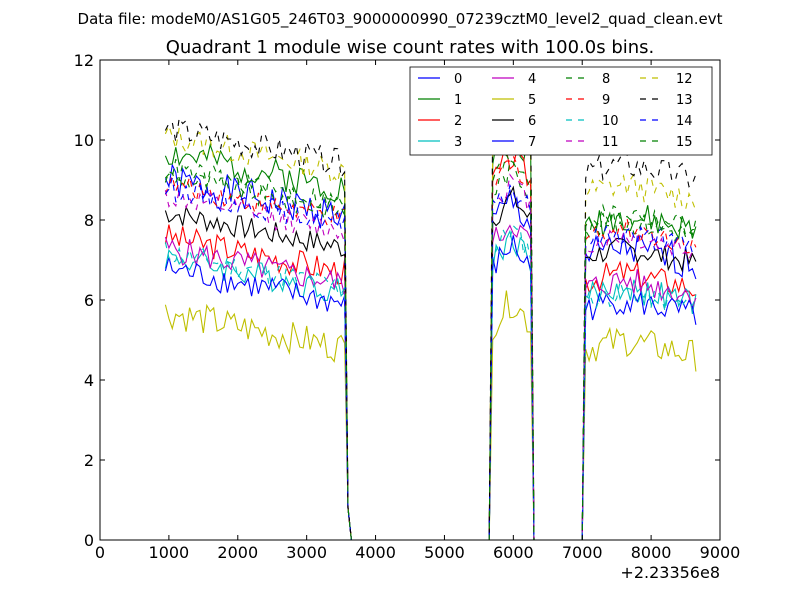  I want to click on legend-label-1: 1, so click(458, 100).